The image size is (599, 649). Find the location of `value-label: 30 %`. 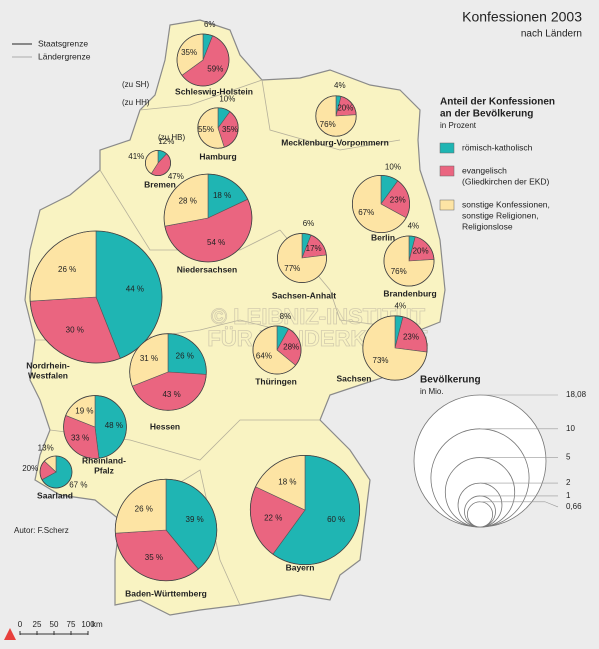

value-label: 30 % is located at coordinates (75, 330).